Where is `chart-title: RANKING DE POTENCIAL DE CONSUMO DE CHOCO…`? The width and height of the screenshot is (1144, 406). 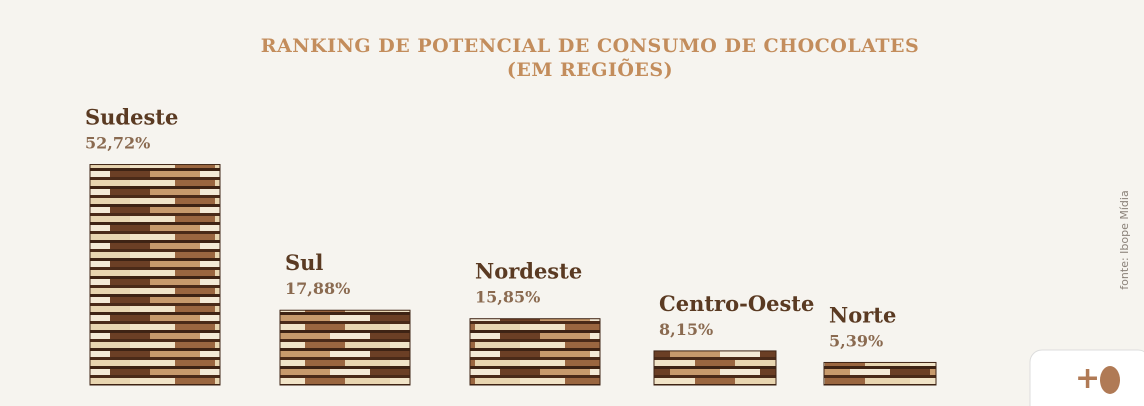 chart-title: RANKING DE POTENCIAL DE CONSUMO DE CHOCO… is located at coordinates (590, 46).